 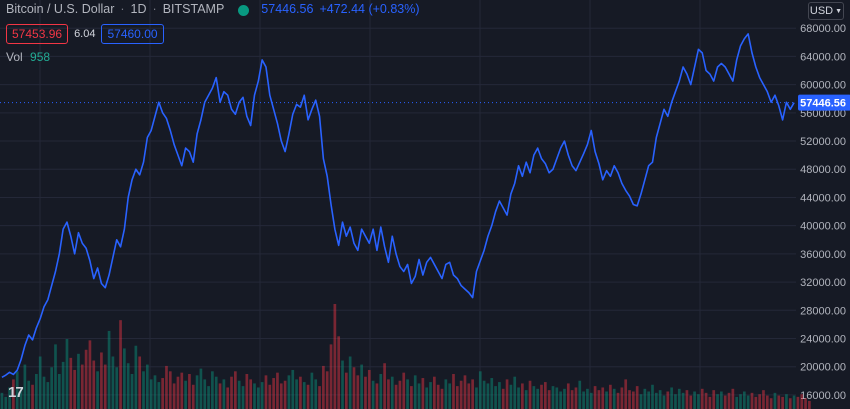 I want to click on y-tick-label: 48000.00, so click(x=823, y=170).